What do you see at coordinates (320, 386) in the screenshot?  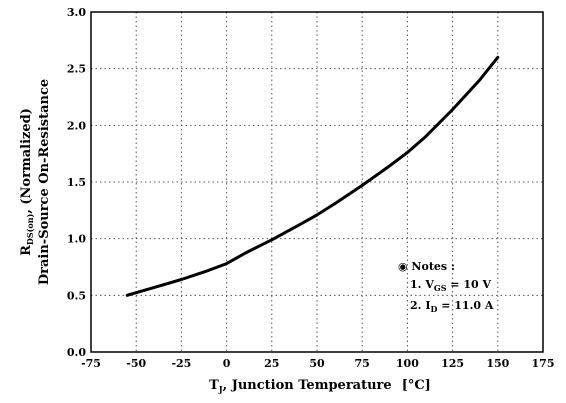 I see `x-axis-title: TJ, Junction Temperature [°C]` at bounding box center [320, 386].